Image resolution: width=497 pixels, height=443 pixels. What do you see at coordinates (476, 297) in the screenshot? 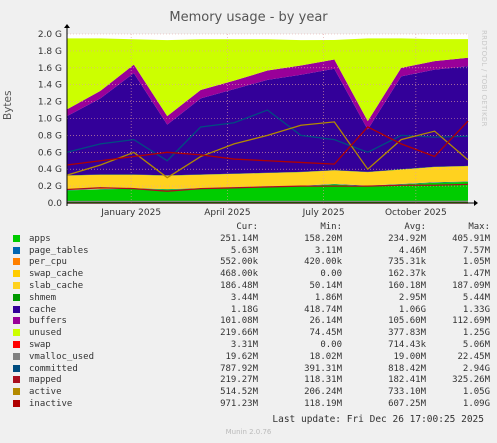
I see `legend-max: 5.44M` at bounding box center [476, 297].